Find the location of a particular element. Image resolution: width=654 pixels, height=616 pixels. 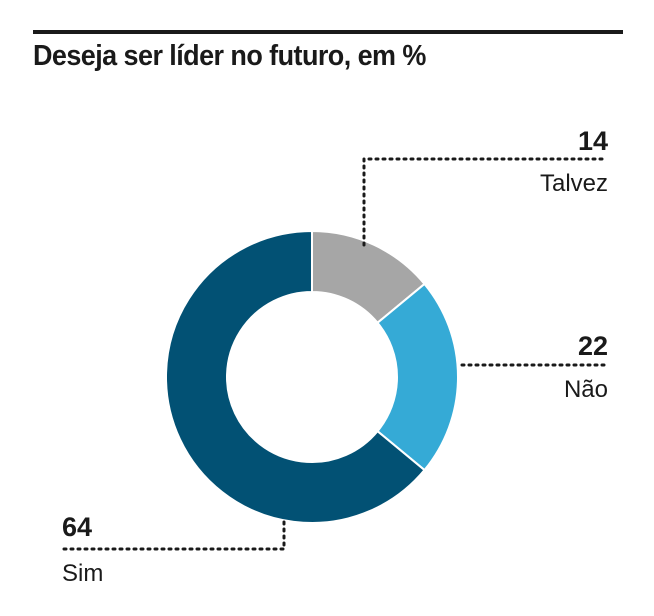

data-label-value: 64 is located at coordinates (77, 527).